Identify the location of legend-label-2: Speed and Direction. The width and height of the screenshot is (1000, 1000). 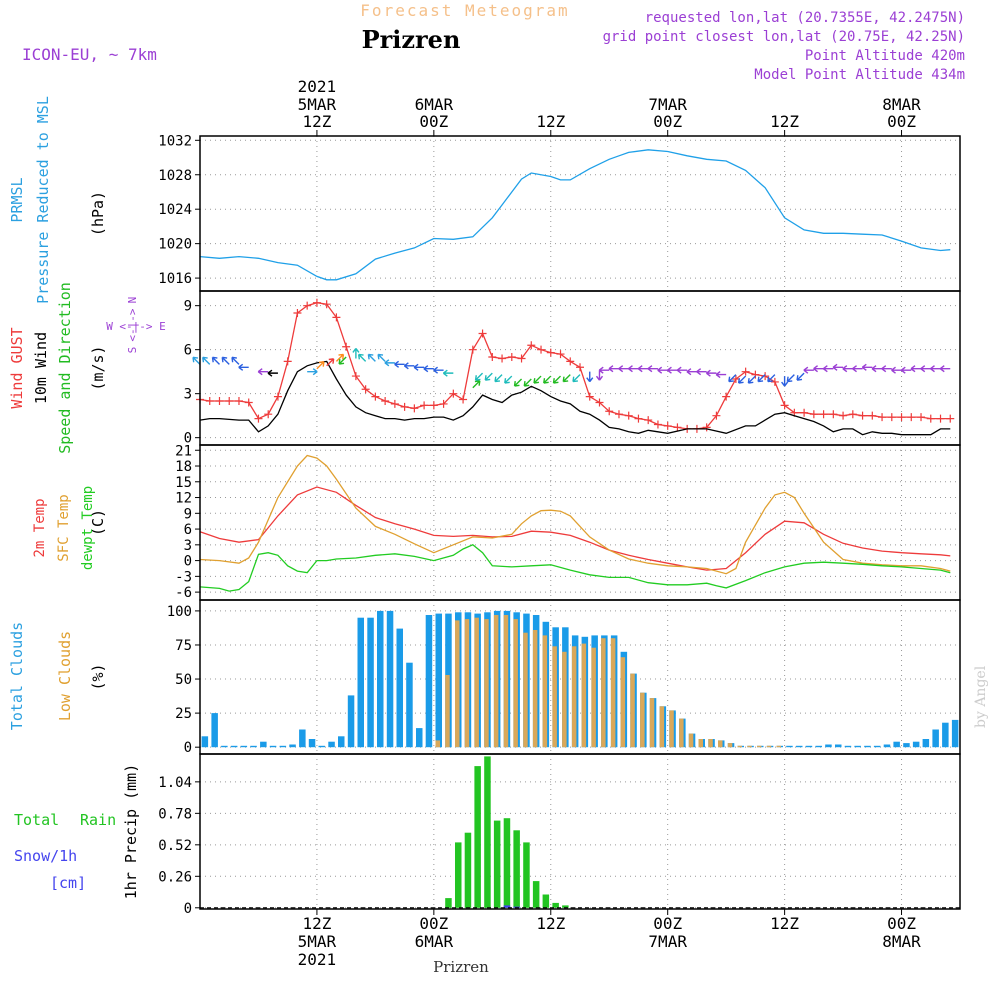
(65, 368).